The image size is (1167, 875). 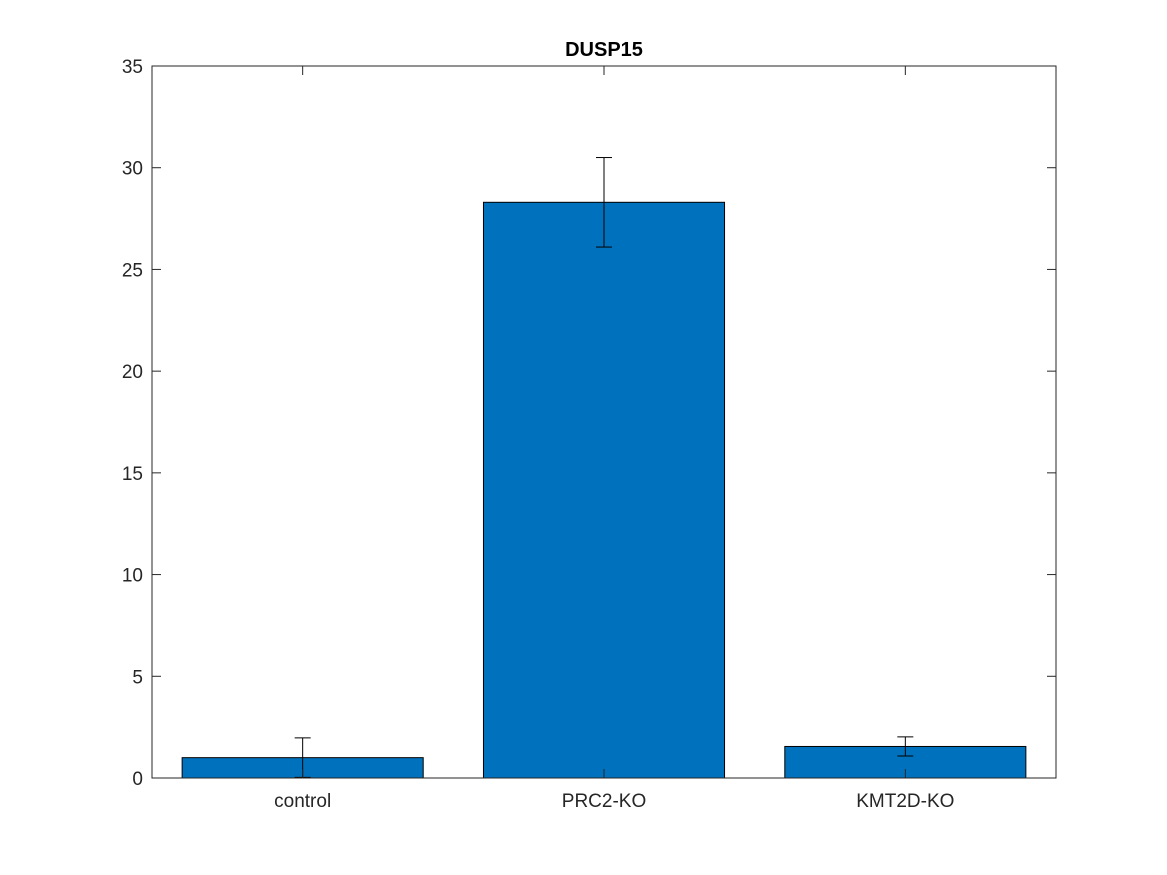 What do you see at coordinates (132, 67) in the screenshot?
I see `y-tick-label: 35` at bounding box center [132, 67].